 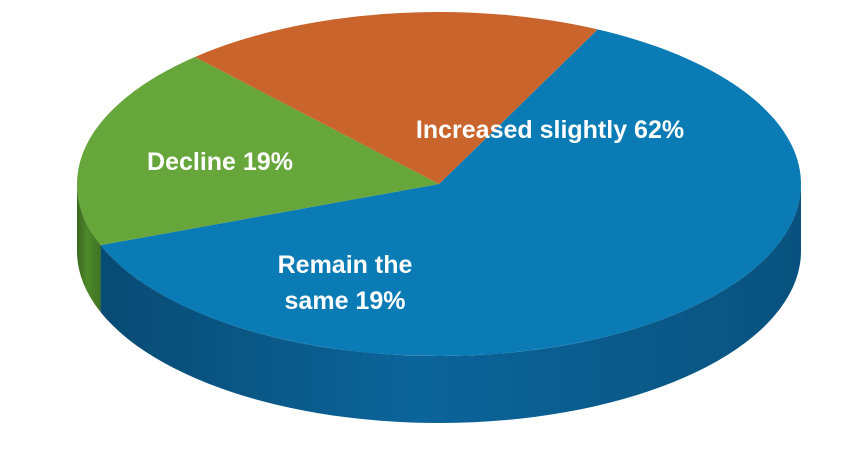 What do you see at coordinates (345, 301) in the screenshot?
I see `slice-label-line: same 19%` at bounding box center [345, 301].